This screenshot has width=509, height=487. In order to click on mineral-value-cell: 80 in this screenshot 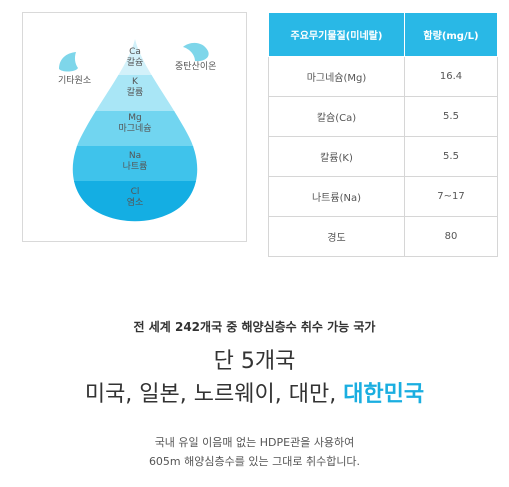, I will do `click(451, 236)`.